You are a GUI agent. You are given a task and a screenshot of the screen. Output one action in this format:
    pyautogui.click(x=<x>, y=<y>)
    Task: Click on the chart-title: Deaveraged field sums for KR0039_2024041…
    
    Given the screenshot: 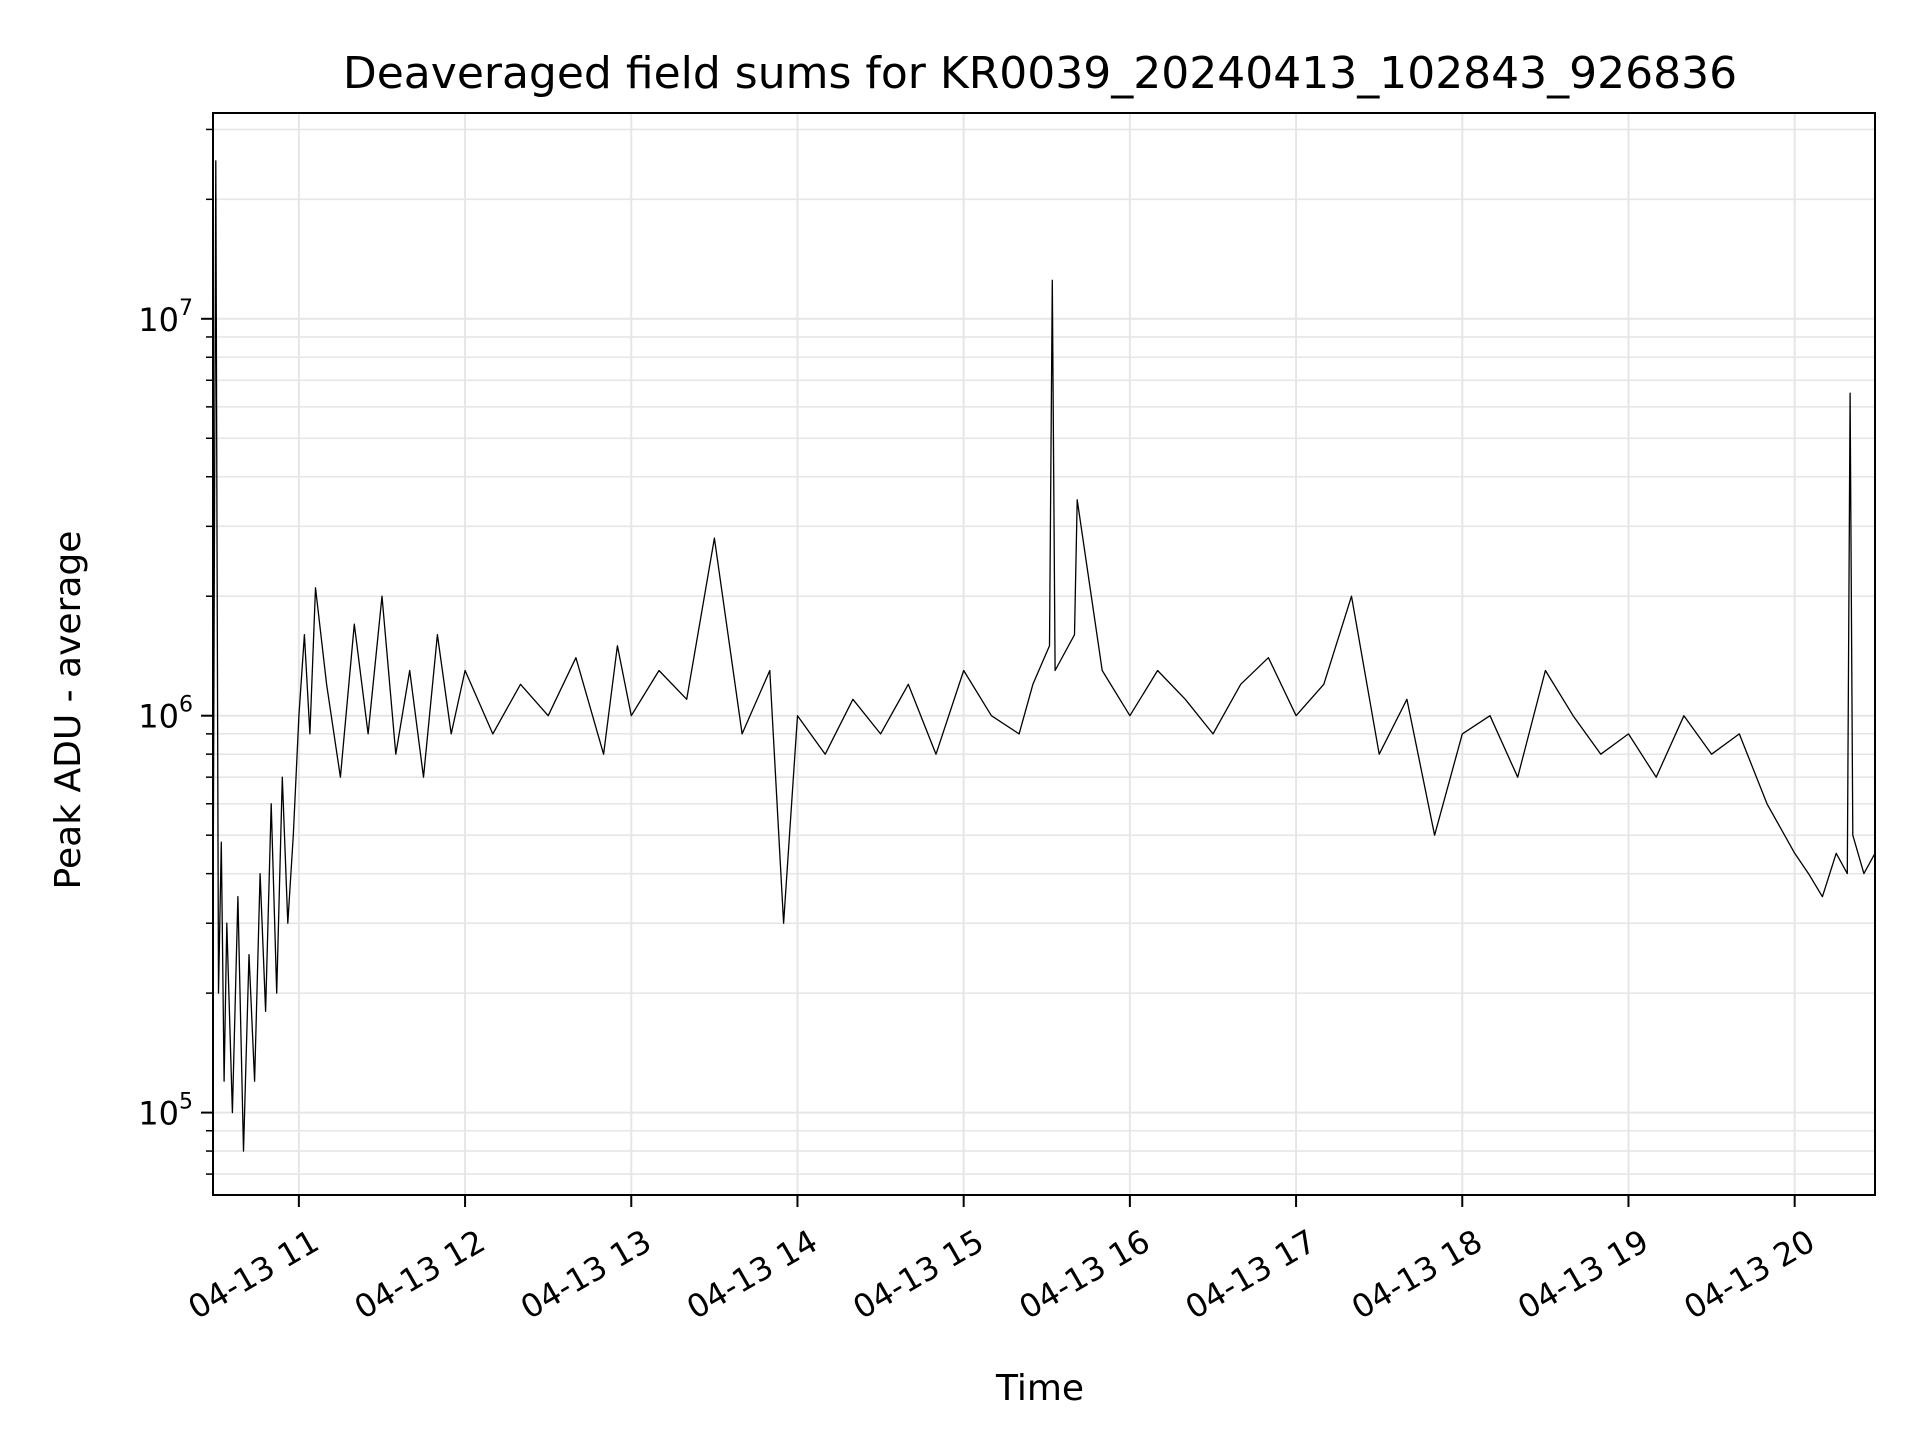 What is the action you would take?
    pyautogui.click(x=1040, y=73)
    